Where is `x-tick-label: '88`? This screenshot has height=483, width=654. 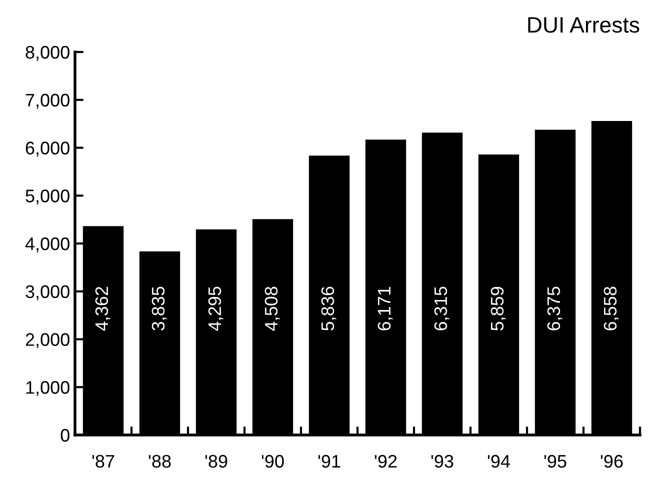 x-tick-label: '88 is located at coordinates (159, 461).